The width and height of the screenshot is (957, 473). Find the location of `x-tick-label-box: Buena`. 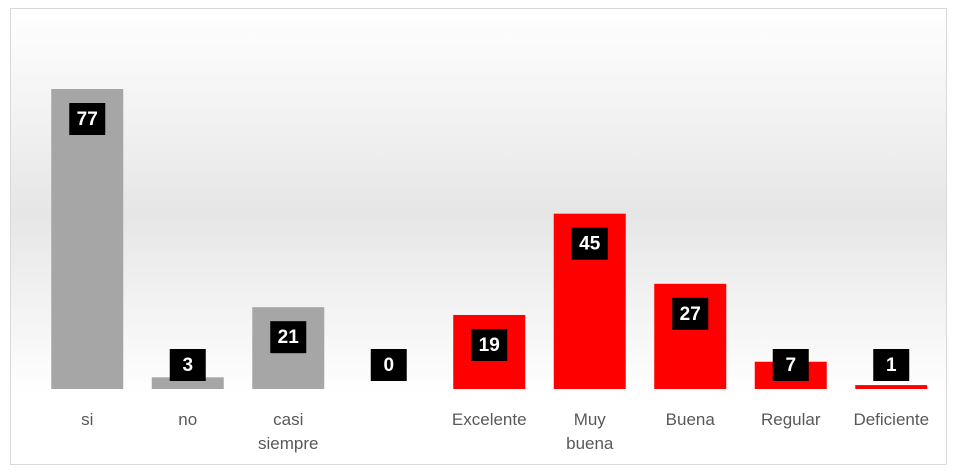

x-tick-label-box: Buena is located at coordinates (690, 420).